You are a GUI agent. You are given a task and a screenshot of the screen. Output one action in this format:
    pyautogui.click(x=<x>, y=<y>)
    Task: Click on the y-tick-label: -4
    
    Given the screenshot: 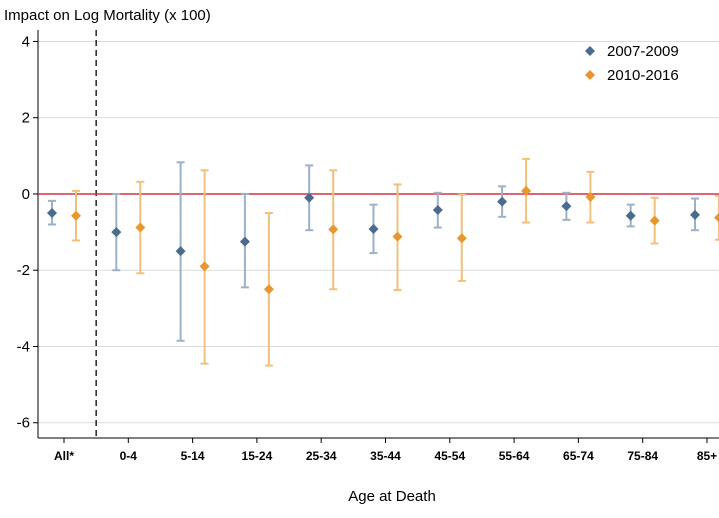 What is the action you would take?
    pyautogui.click(x=23, y=346)
    